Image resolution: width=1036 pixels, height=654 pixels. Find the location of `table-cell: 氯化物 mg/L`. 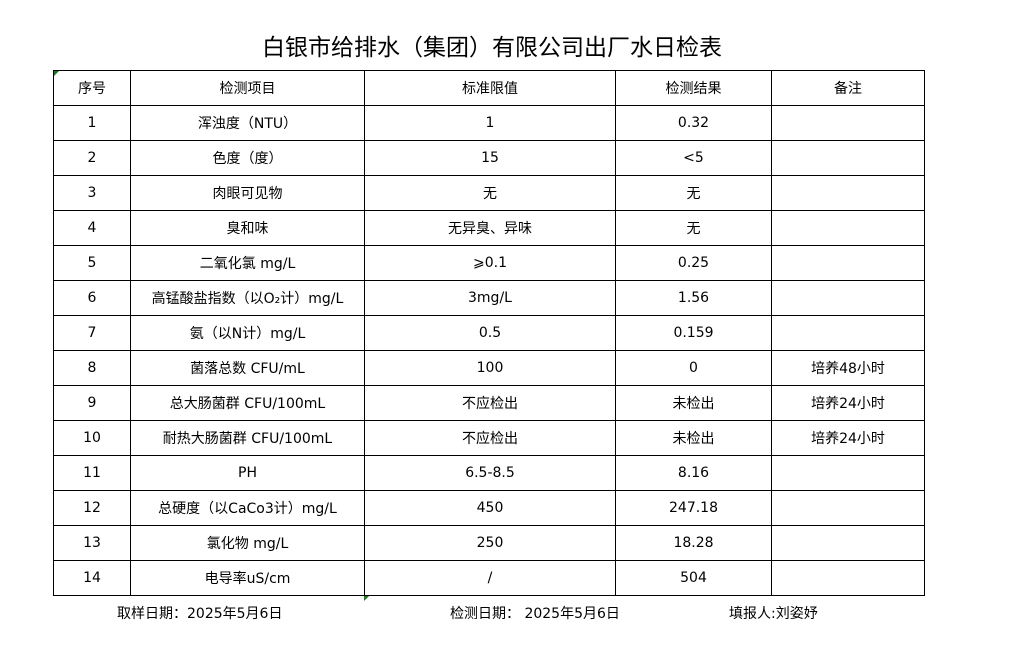

table-cell: 氯化物 mg/L is located at coordinates (247, 543).